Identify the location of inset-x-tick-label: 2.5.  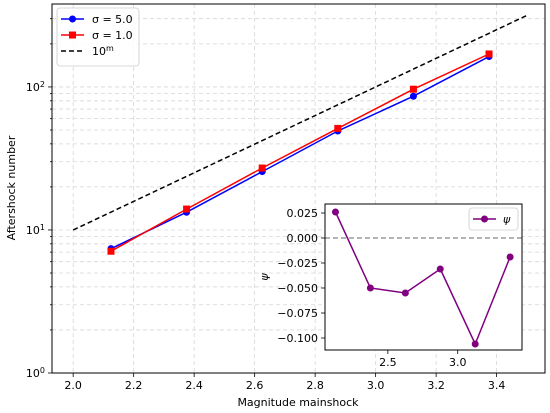
(388, 362).